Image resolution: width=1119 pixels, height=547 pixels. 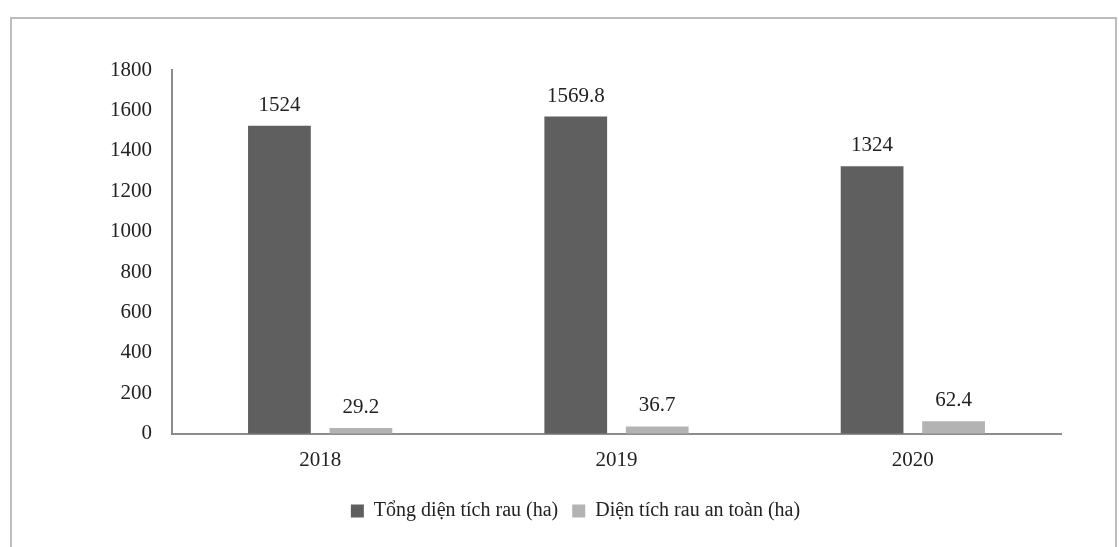 I want to click on data-label: 1569.8, so click(x=575, y=94).